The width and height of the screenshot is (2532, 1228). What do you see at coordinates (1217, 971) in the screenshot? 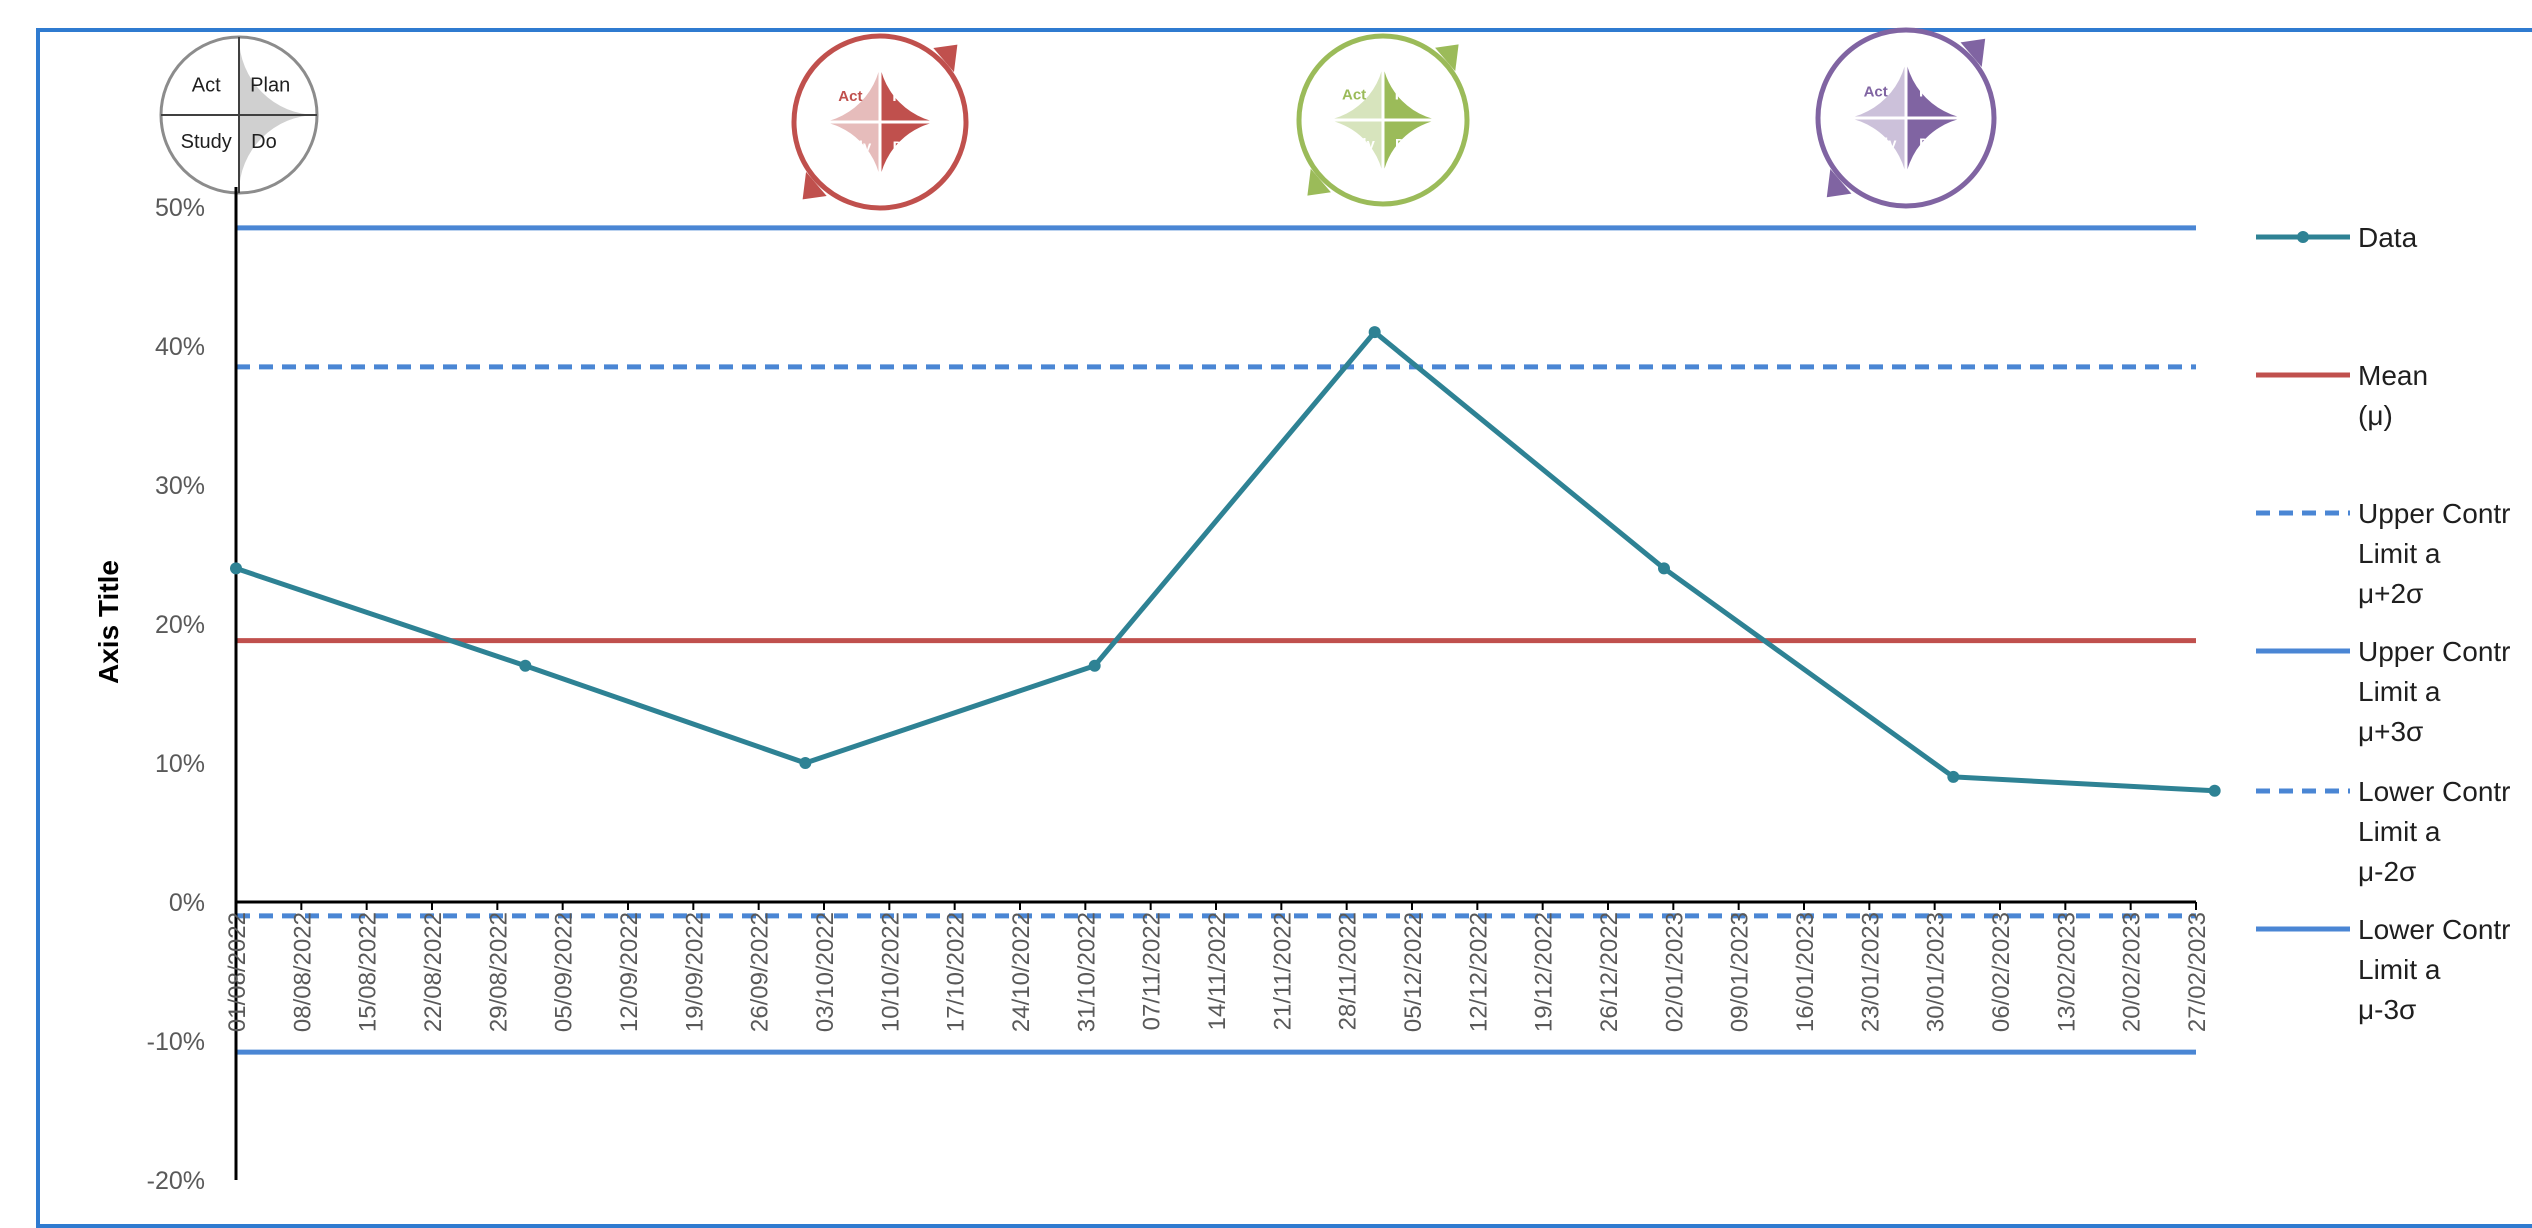
I see `x-tick-label: 14/11/2022` at bounding box center [1217, 971].